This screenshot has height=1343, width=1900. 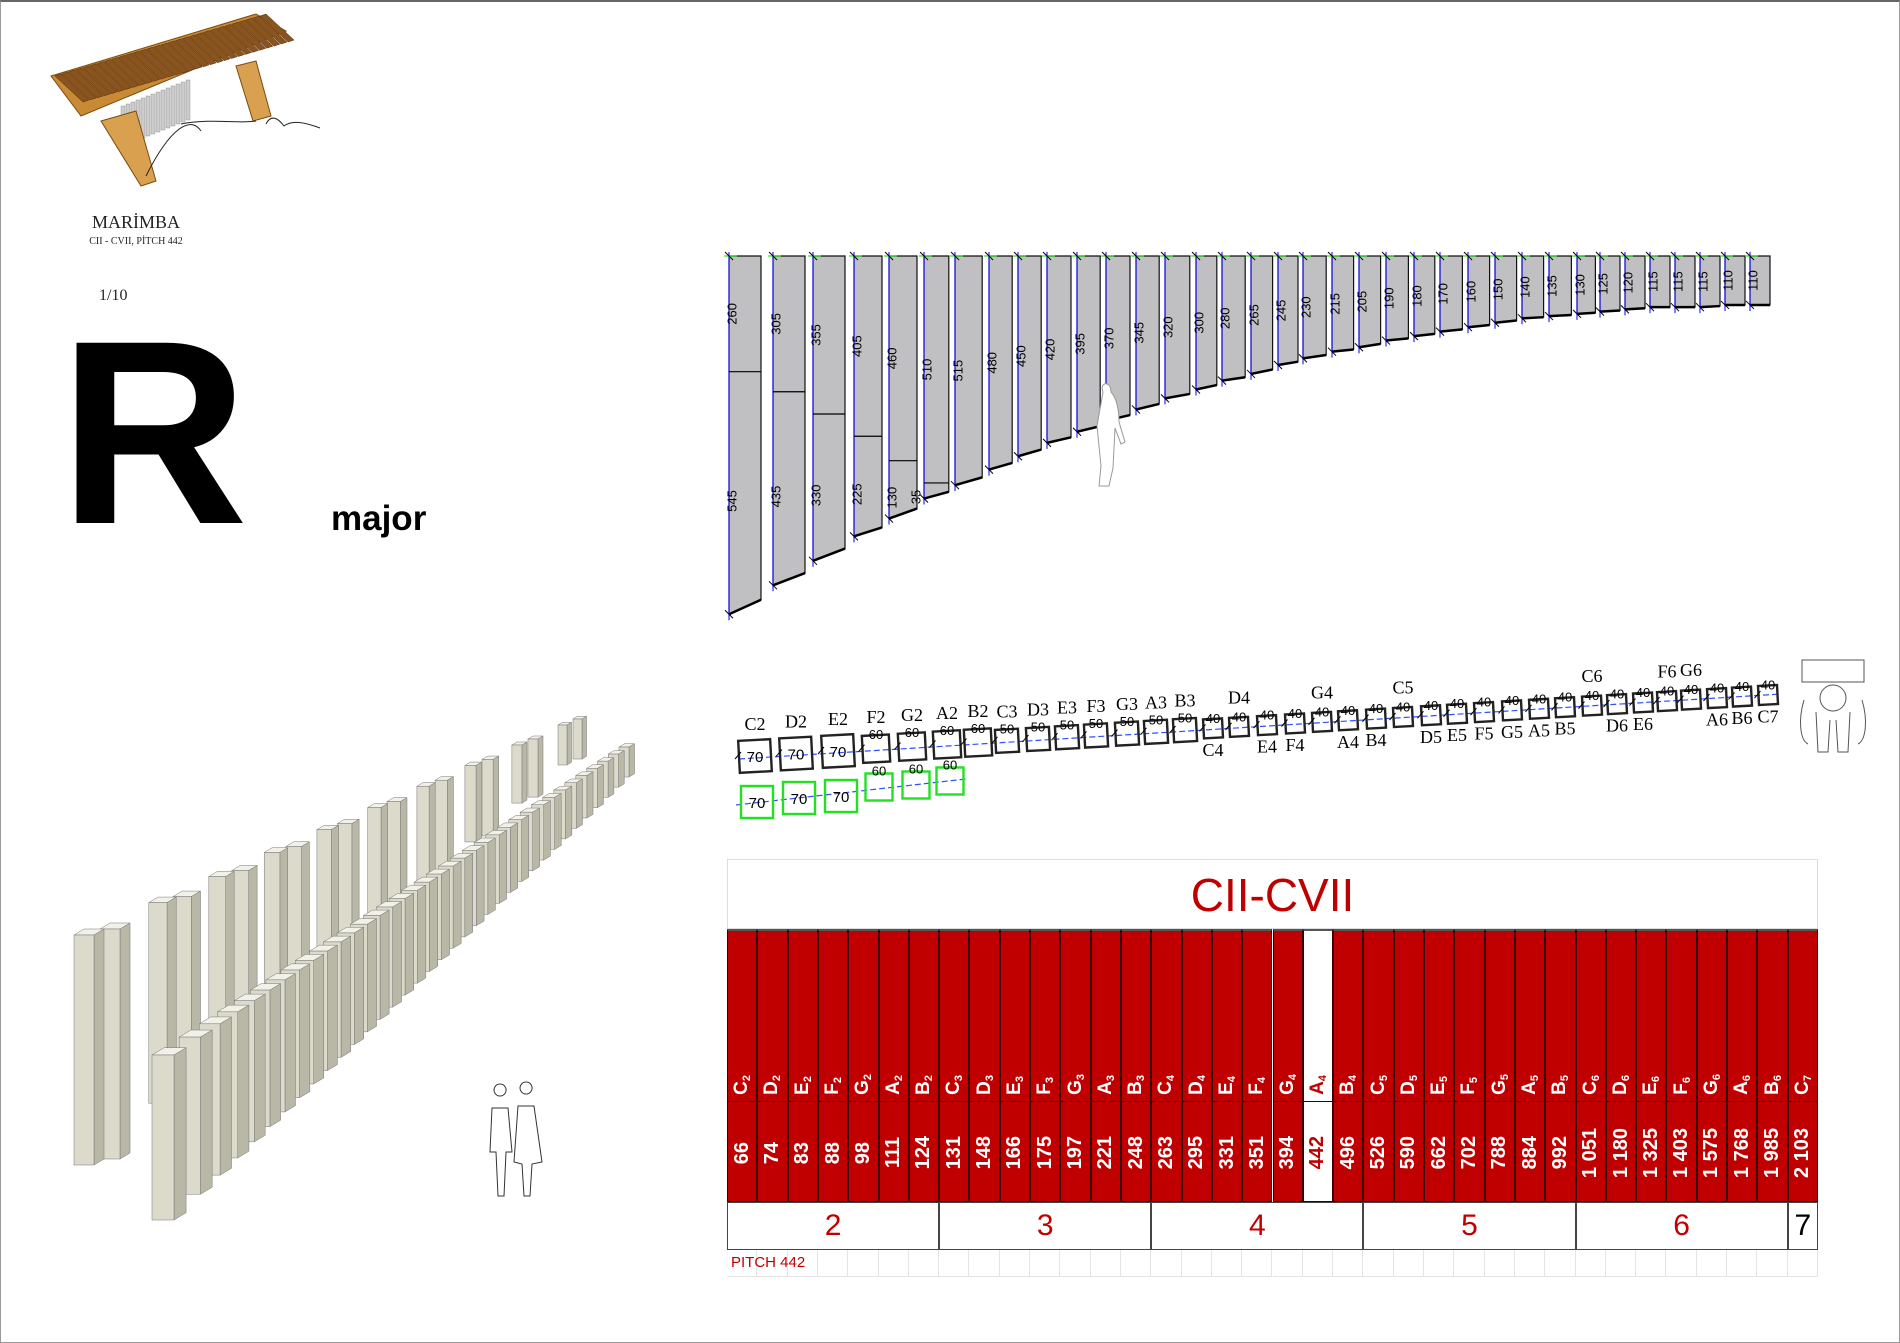 I want to click on frequency-value: 124, so click(x=923, y=1153).